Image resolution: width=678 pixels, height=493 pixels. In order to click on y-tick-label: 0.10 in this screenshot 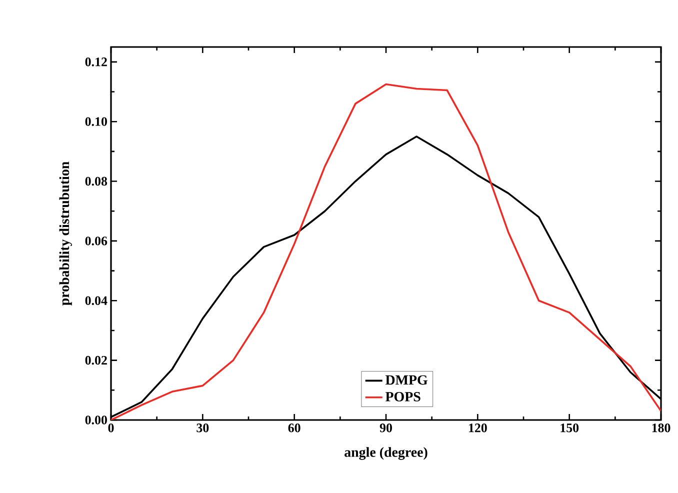, I will do `click(96, 121)`.